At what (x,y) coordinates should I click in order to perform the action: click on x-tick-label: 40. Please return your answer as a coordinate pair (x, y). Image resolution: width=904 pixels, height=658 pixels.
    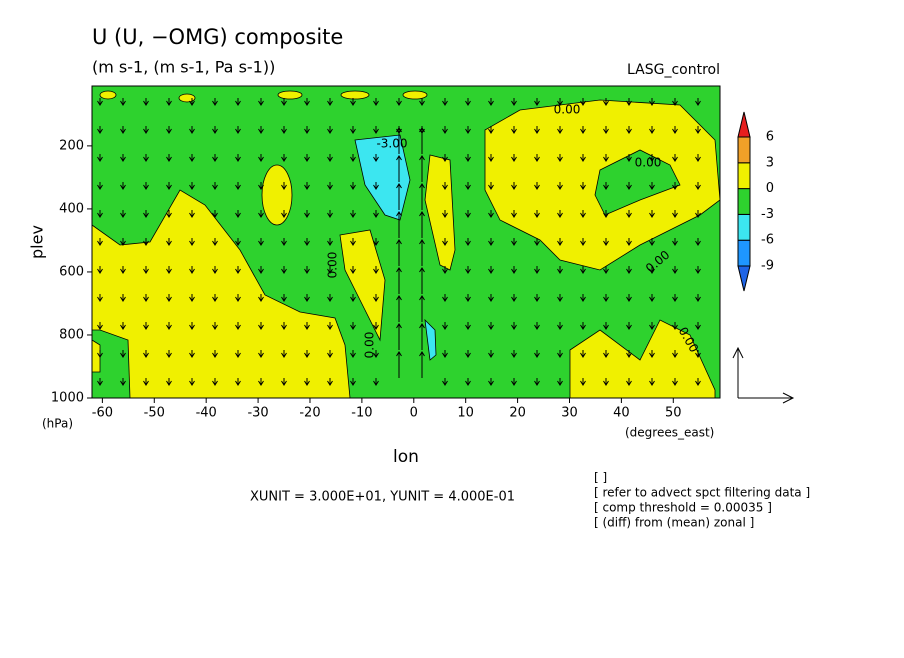
    Looking at the image, I should click on (621, 413).